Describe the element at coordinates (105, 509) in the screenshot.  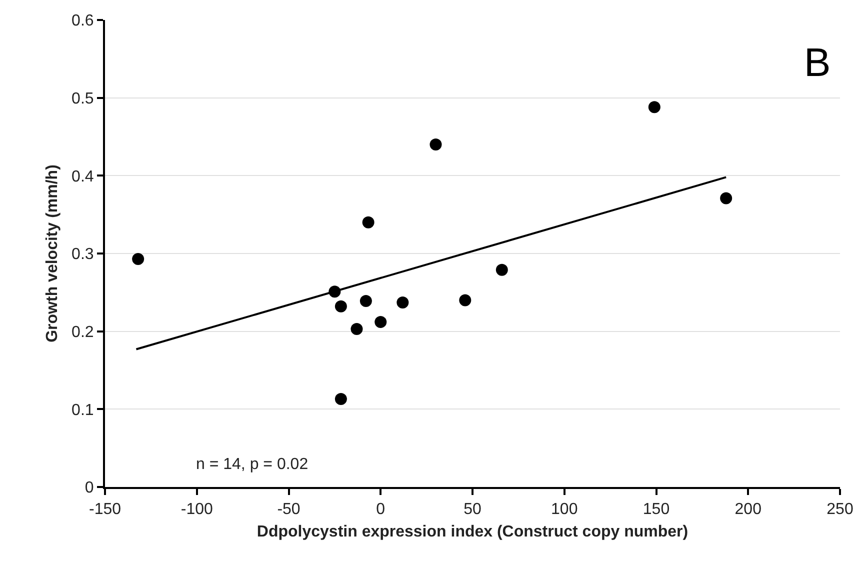
I see `x-tick-label: -150` at that location.